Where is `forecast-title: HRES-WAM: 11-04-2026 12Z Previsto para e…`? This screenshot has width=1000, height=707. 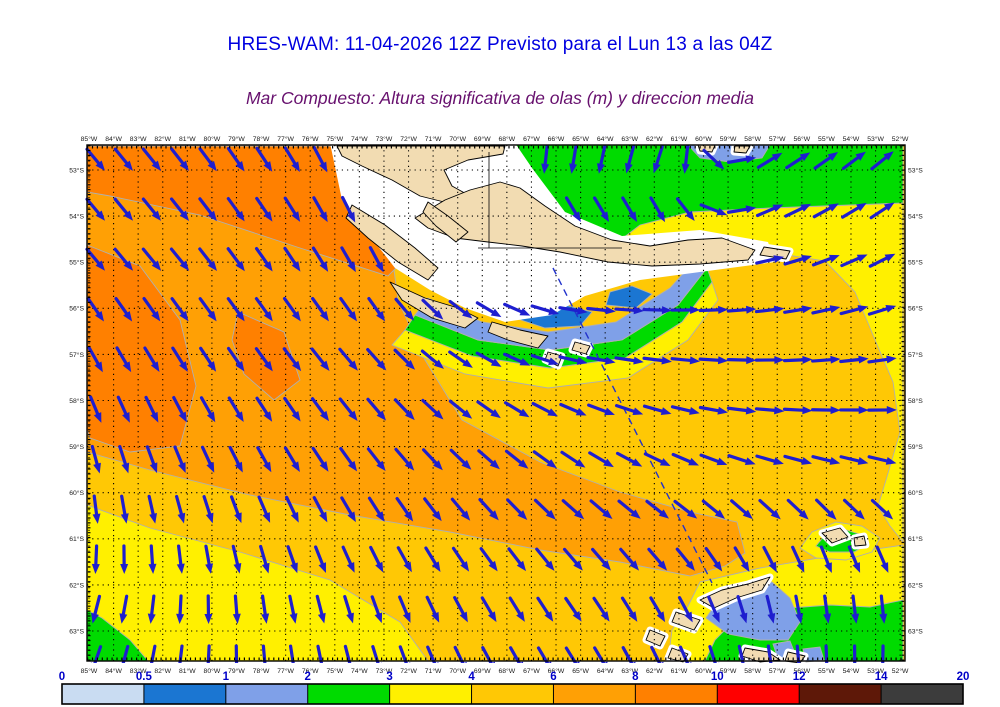 forecast-title: HRES-WAM: 11-04-2026 12Z Previsto para e… is located at coordinates (500, 44).